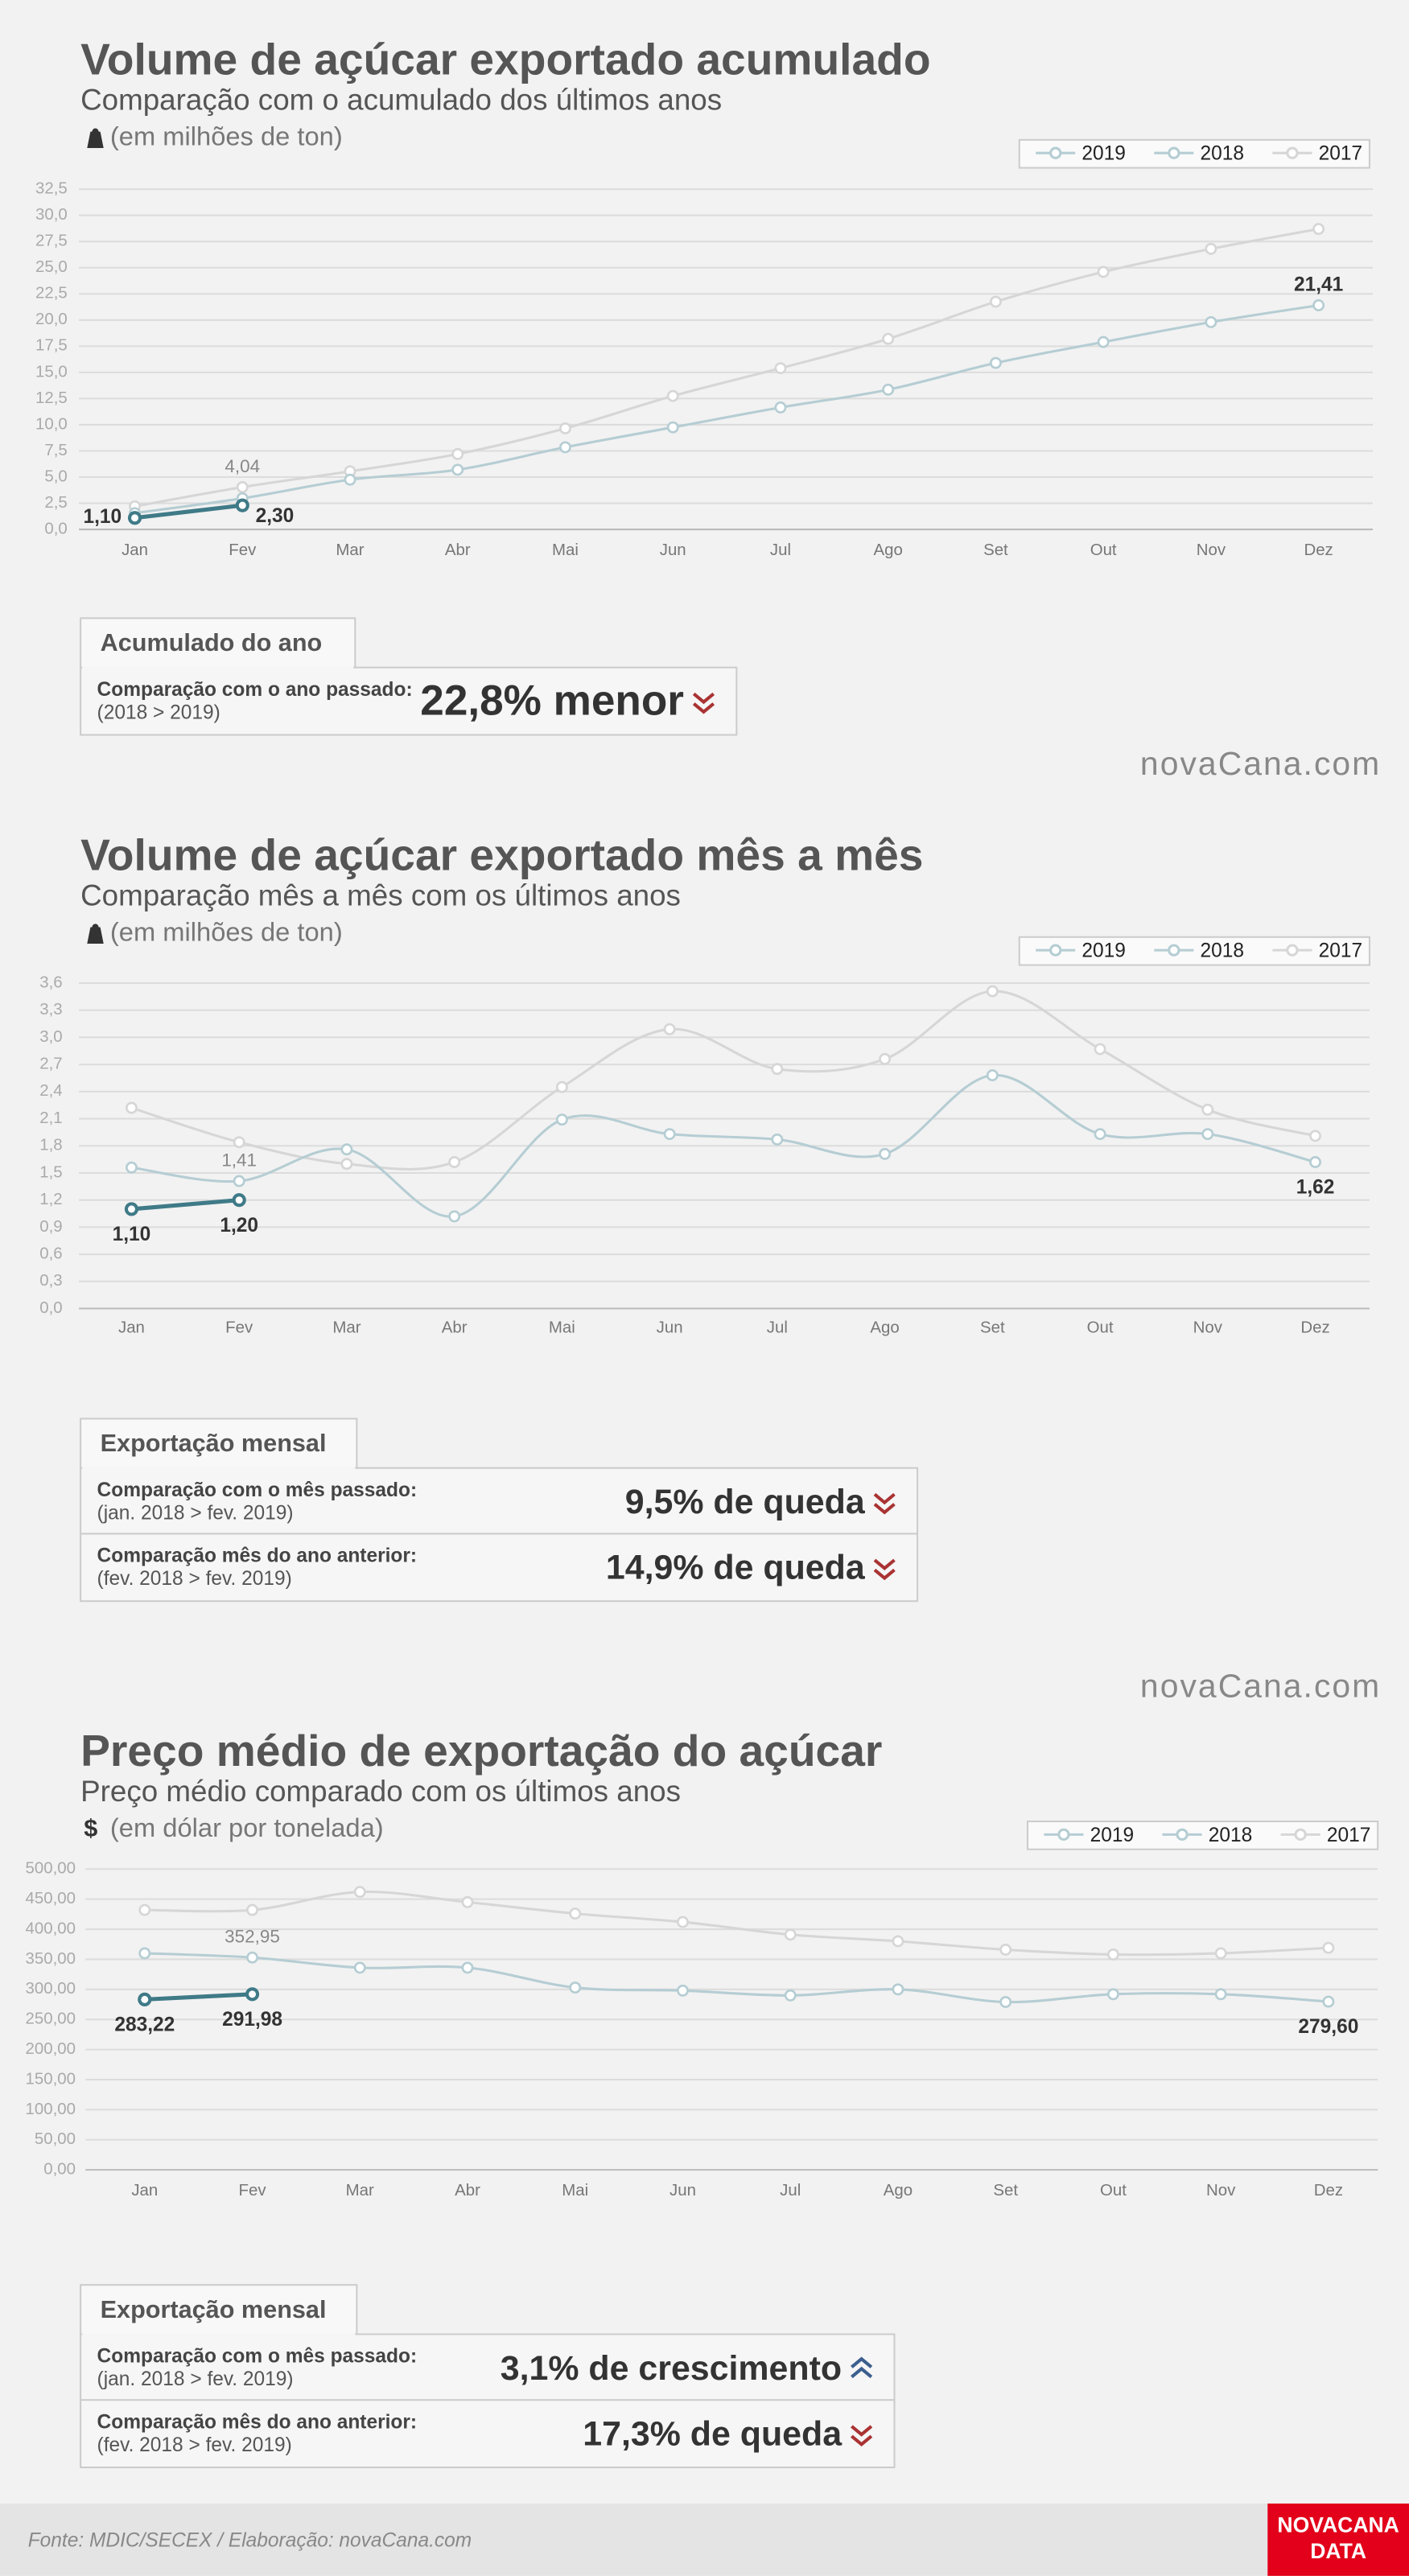  What do you see at coordinates (552, 701) in the screenshot?
I see `row-value: 22,8% menor` at bounding box center [552, 701].